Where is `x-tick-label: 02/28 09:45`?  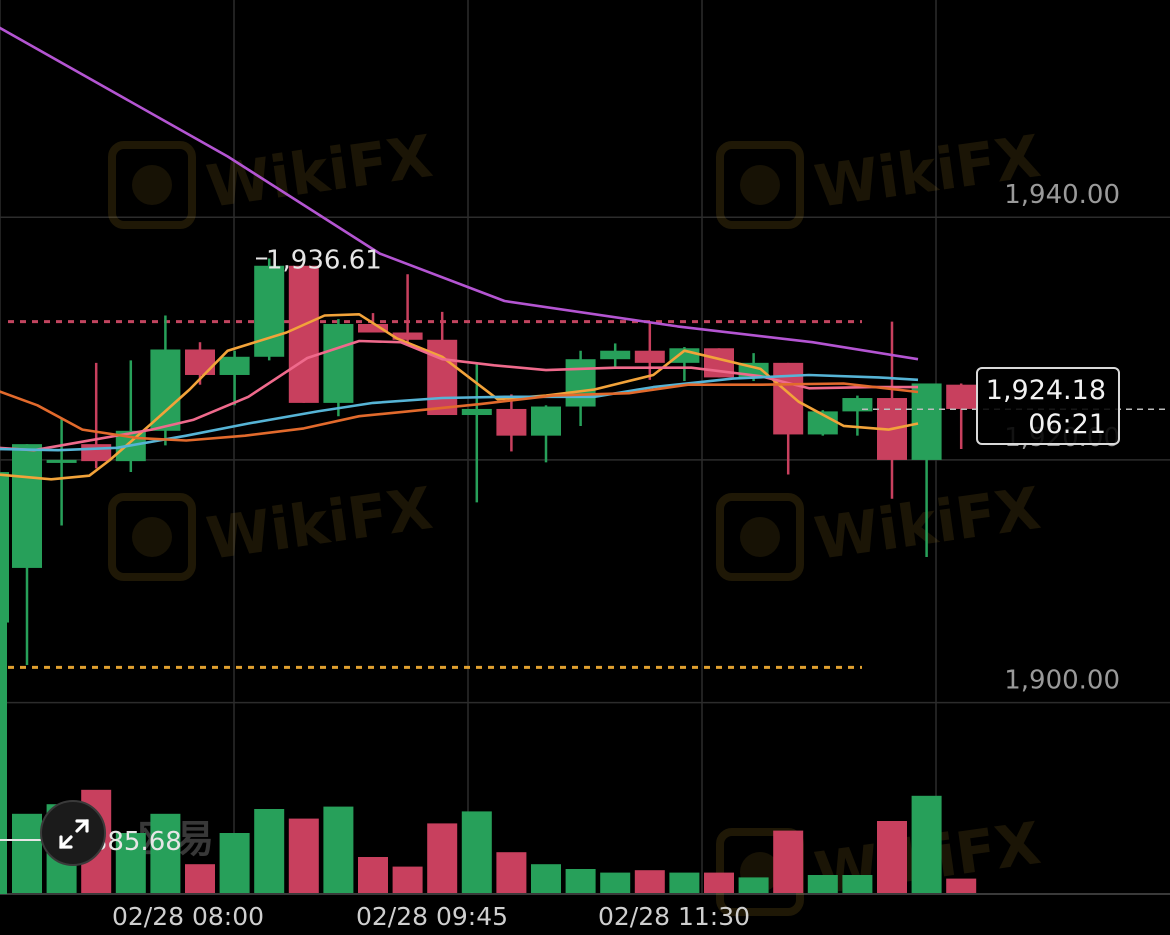 x-tick-label: 02/28 09:45 is located at coordinates (432, 916).